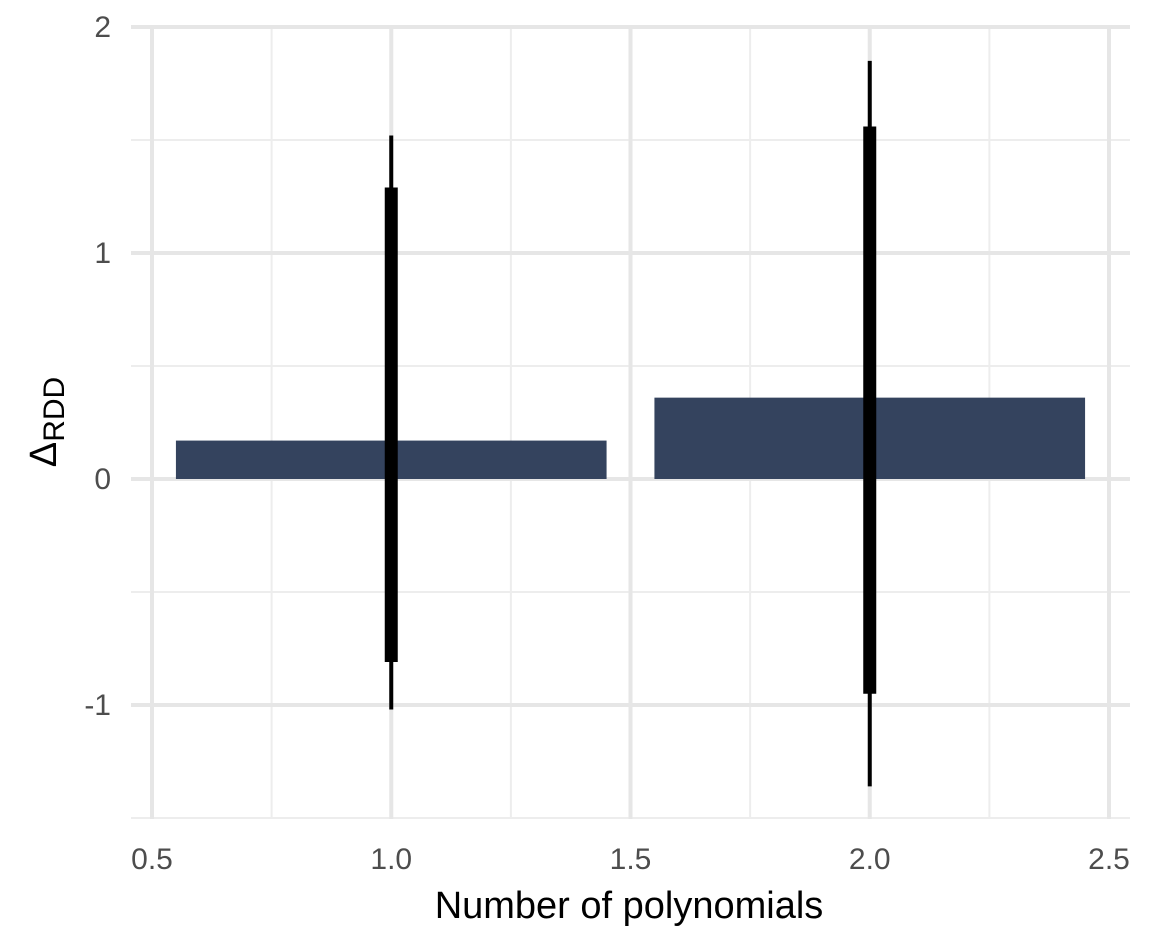  Describe the element at coordinates (54, 409) in the screenshot. I see `y-axis-label-subscript: RDD` at that location.